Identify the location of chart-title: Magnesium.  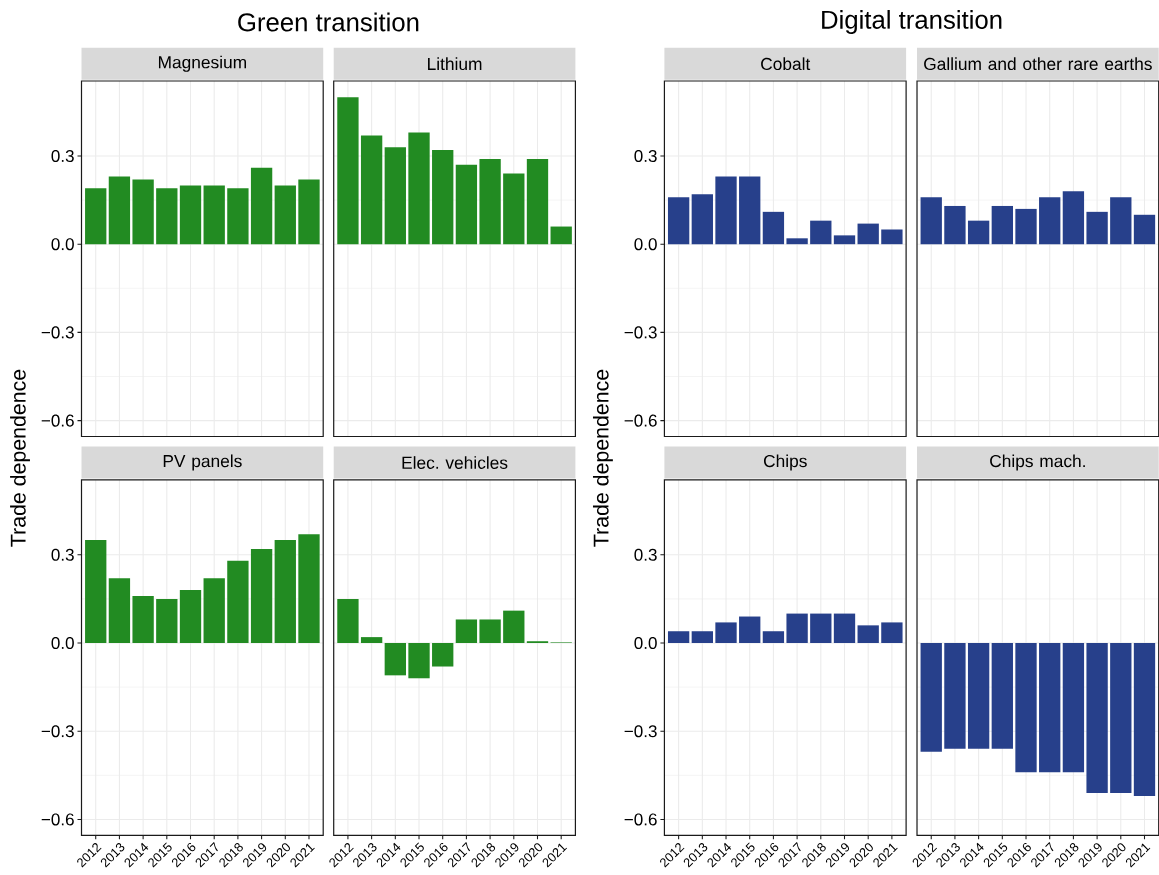
(202, 63).